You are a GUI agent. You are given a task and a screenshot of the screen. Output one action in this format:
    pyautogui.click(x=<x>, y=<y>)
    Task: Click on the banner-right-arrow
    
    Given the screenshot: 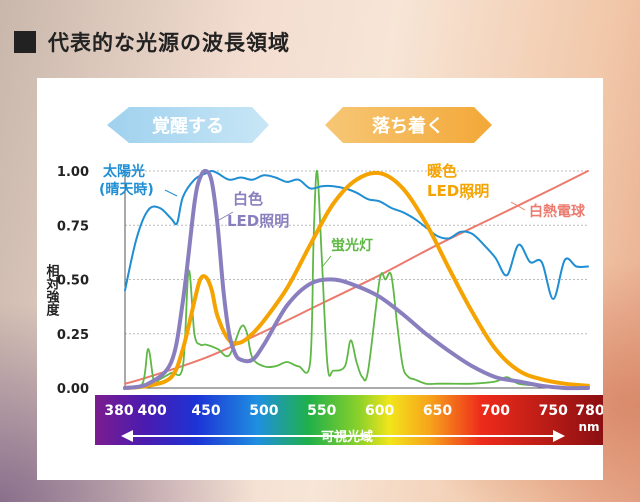 What is the action you would take?
    pyautogui.click(x=408, y=125)
    